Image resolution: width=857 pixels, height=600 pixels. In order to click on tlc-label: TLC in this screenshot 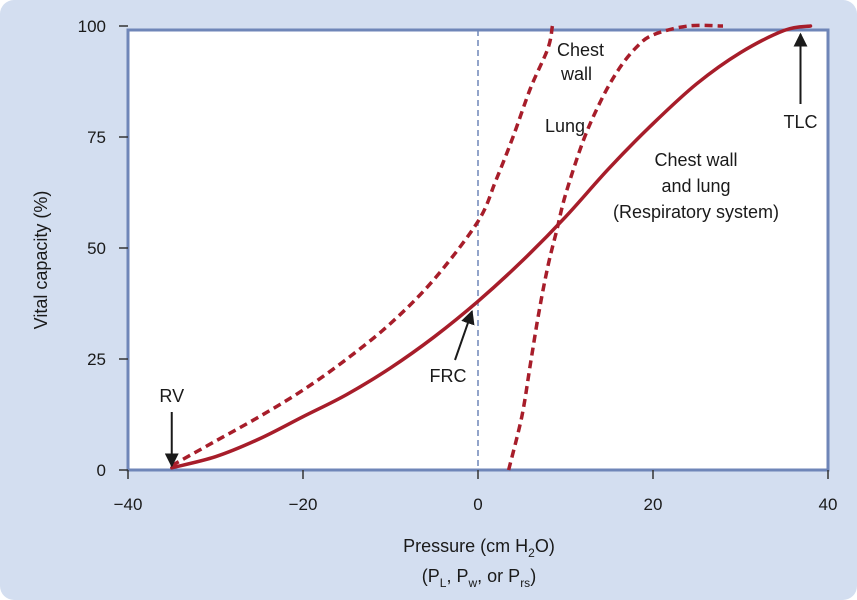, I will do `click(800, 122)`.